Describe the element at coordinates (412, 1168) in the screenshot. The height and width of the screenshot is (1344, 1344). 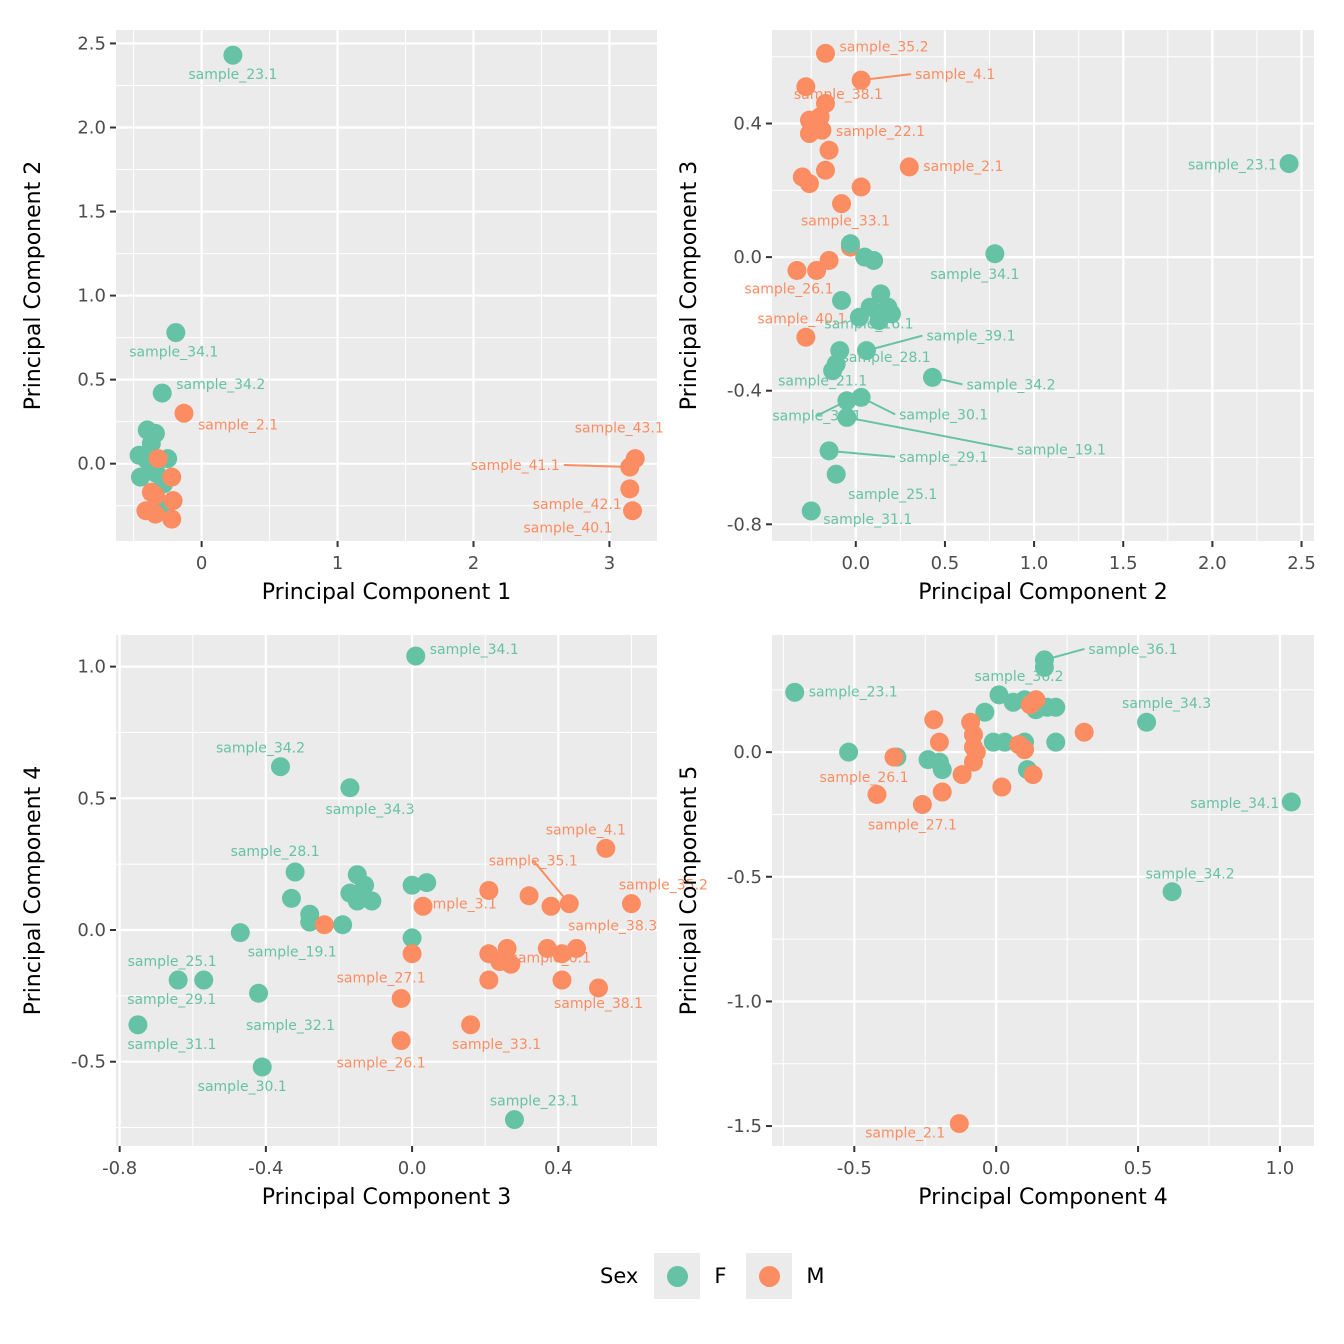
I see `x-tick-label: 0.0` at that location.